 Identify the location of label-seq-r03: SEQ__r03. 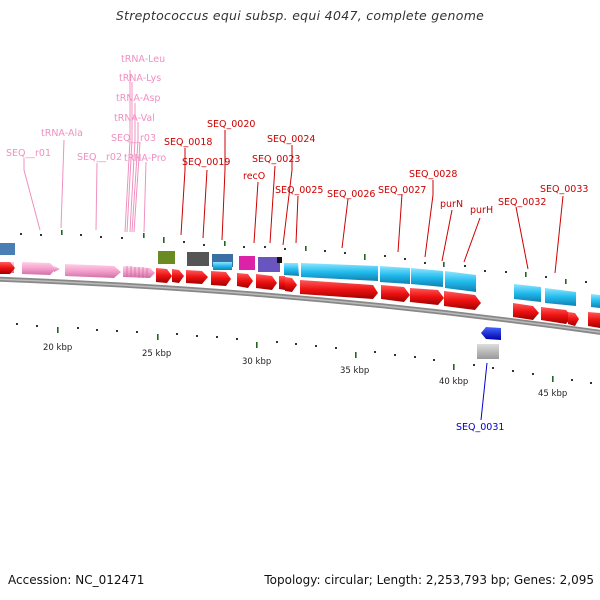
(133, 138).